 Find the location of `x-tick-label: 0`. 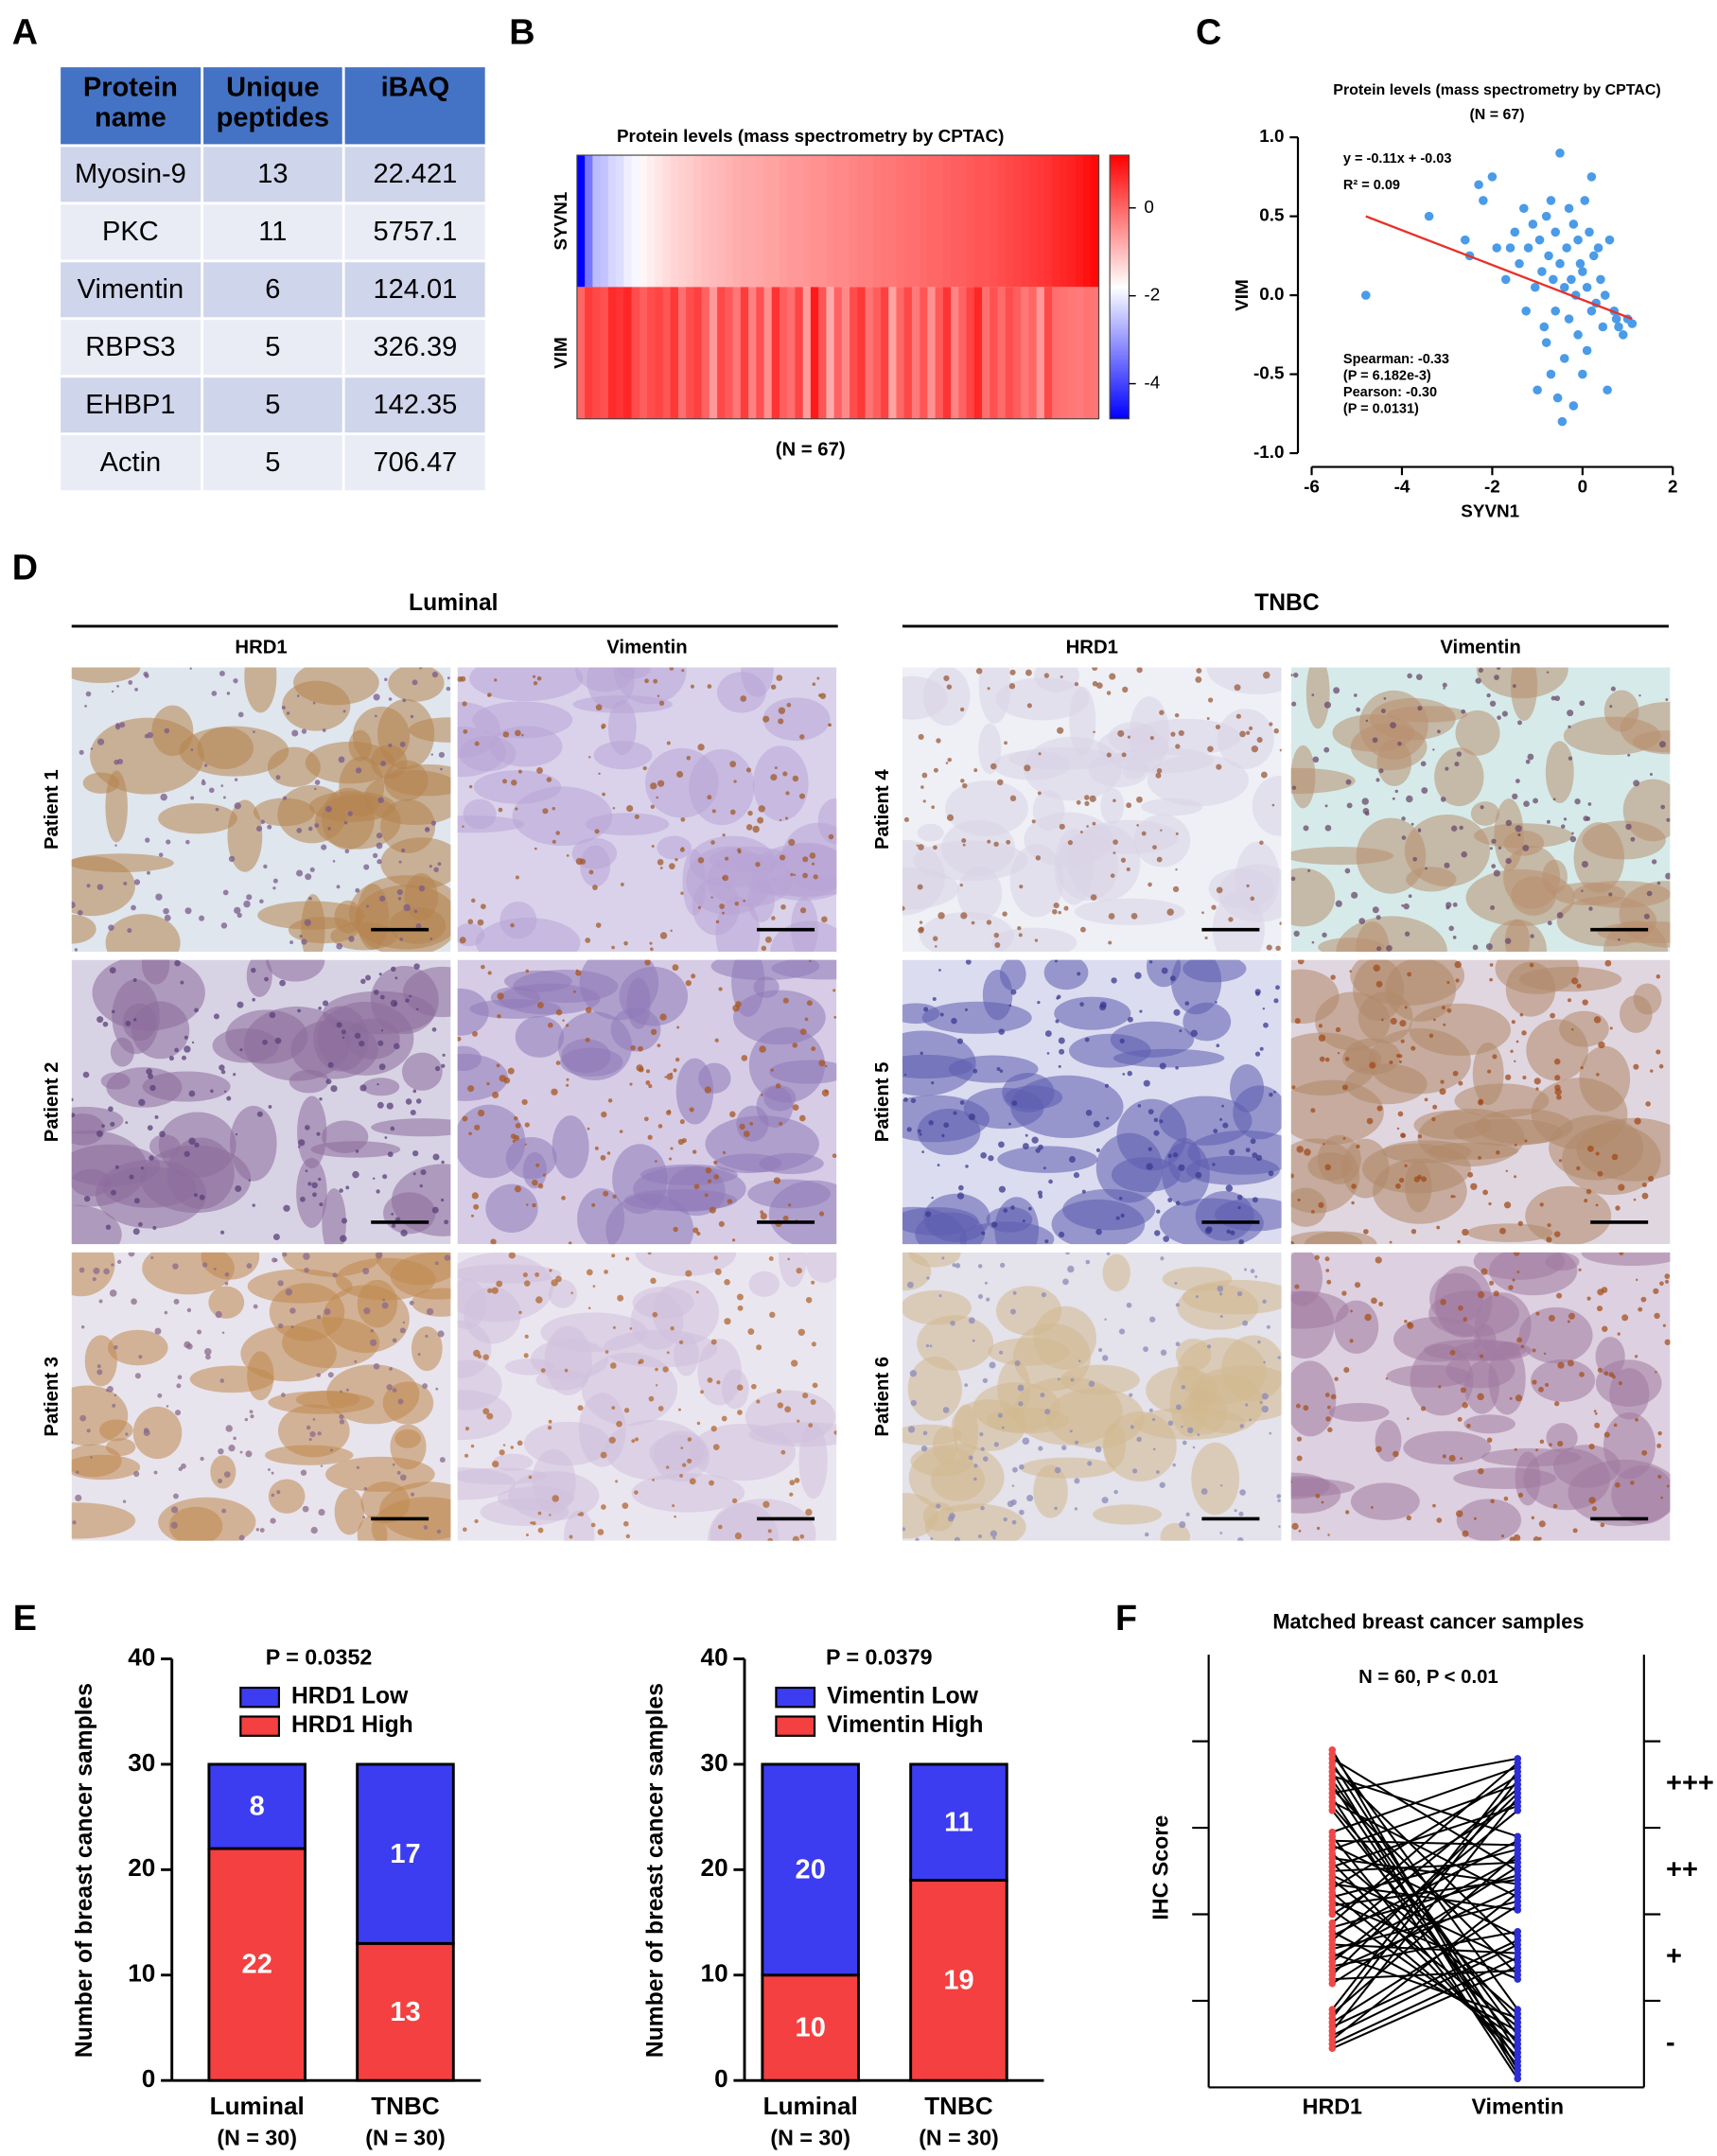

x-tick-label: 0 is located at coordinates (1583, 486).